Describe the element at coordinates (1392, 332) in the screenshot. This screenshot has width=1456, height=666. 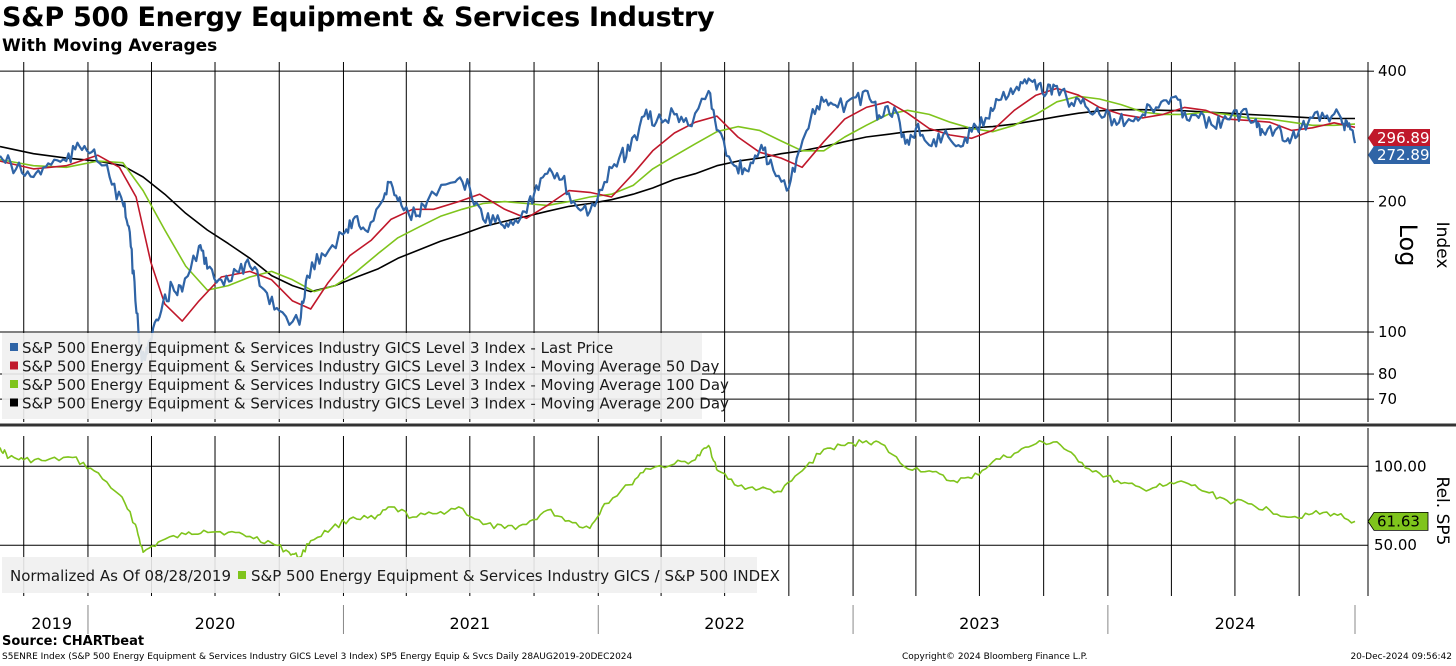
I see `y-tick-label: 100` at that location.